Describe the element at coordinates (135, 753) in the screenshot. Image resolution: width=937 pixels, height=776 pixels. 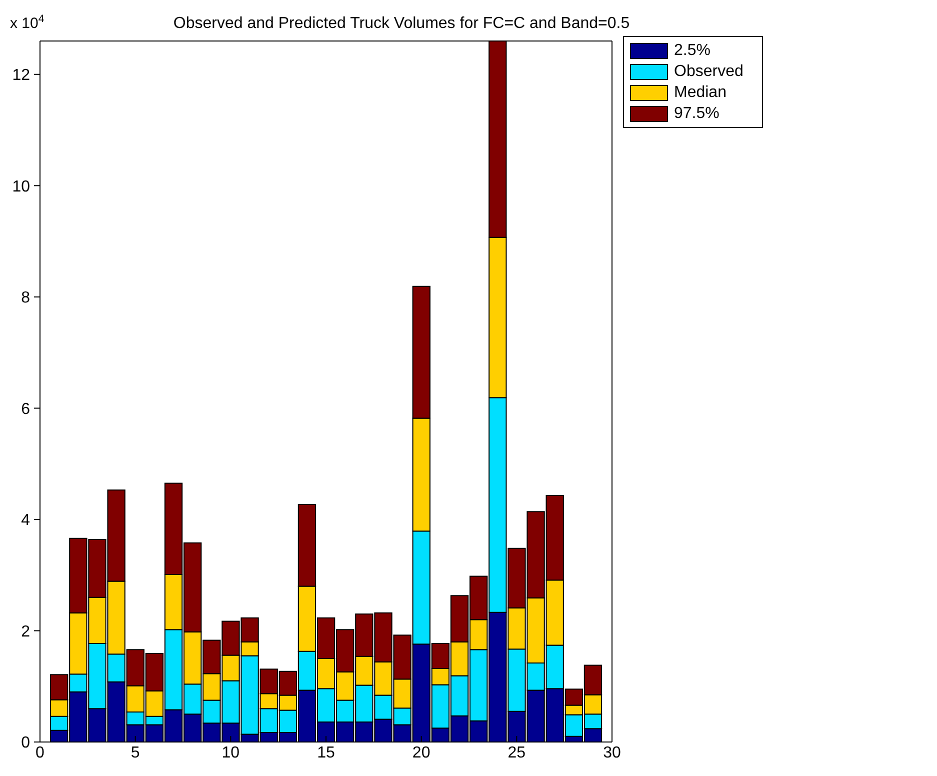
I see `x-tick-label: 5` at that location.